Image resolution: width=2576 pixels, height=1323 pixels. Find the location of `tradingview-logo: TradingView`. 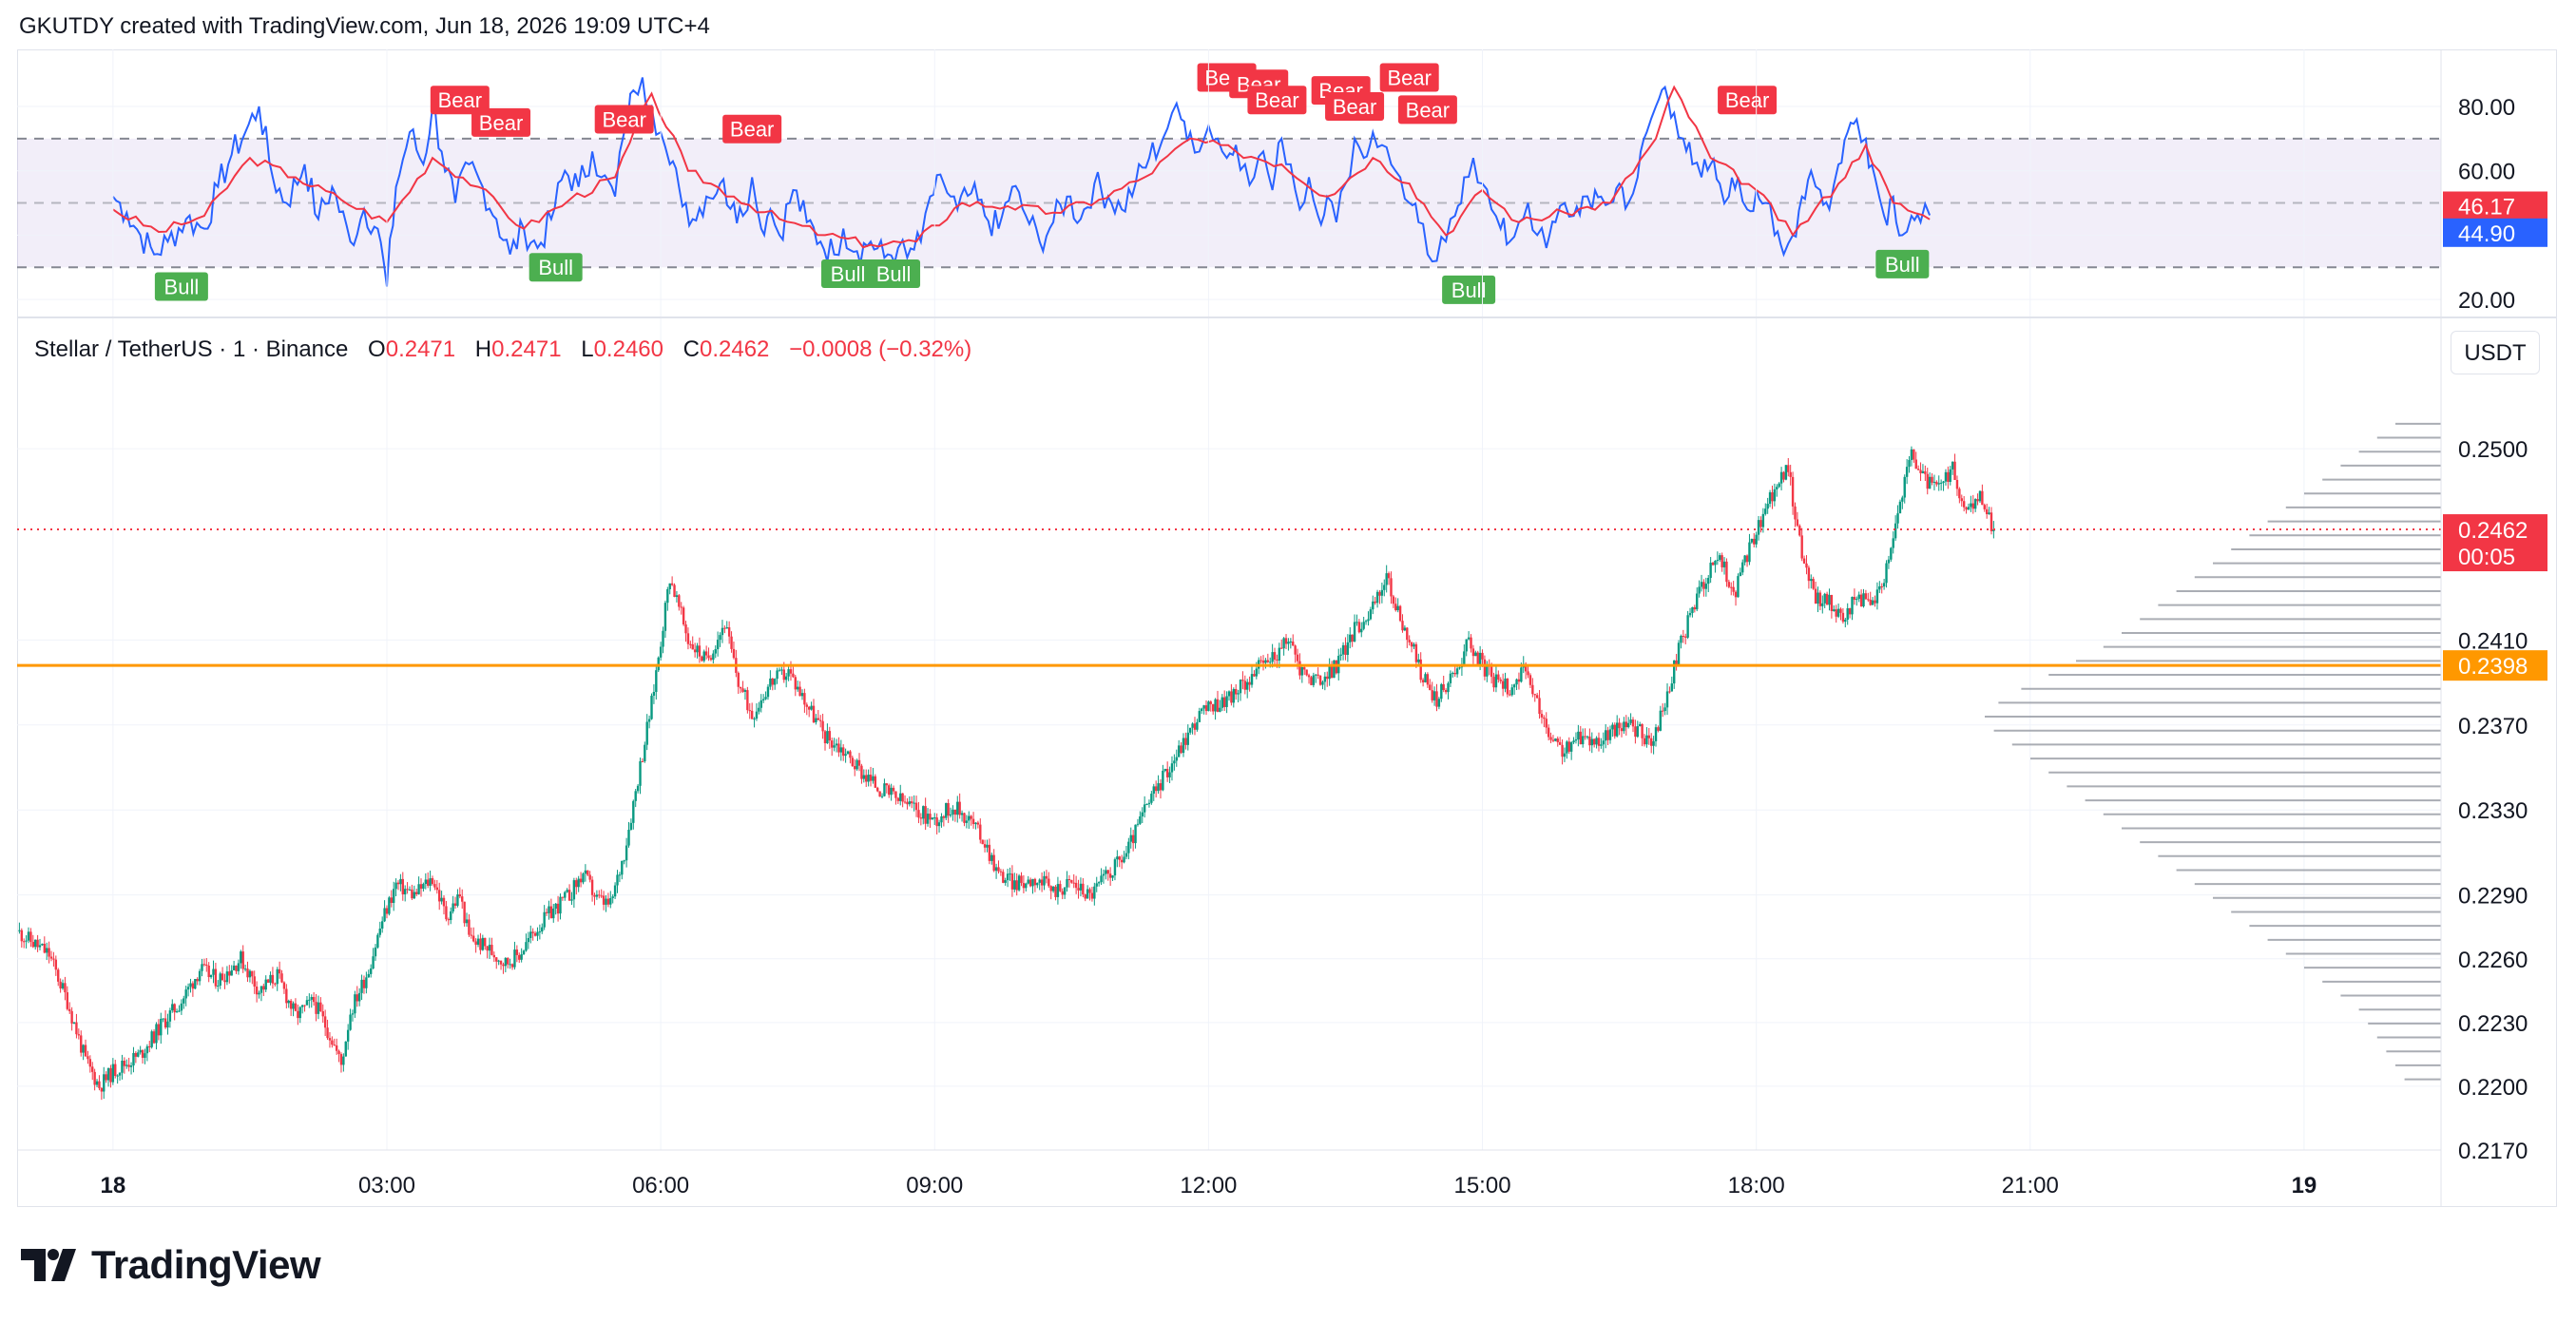

tradingview-logo: TradingView is located at coordinates (171, 1265).